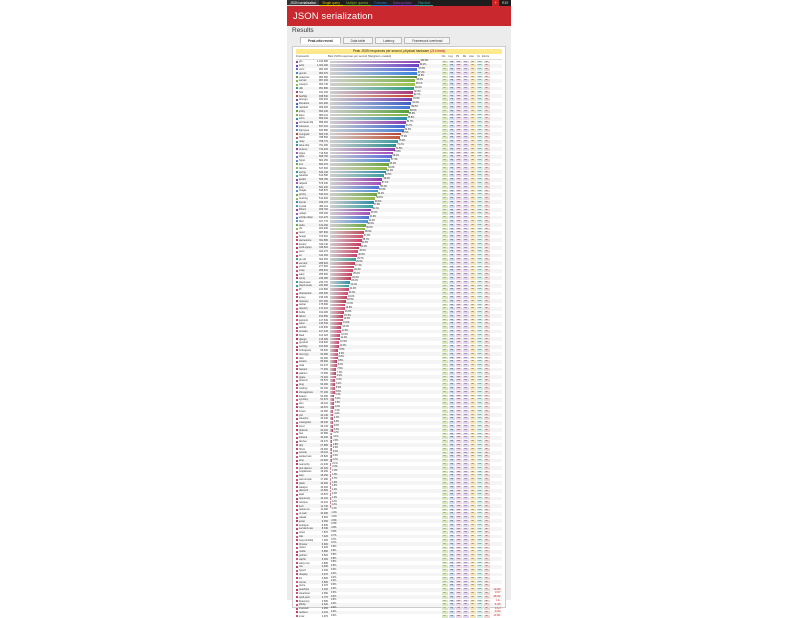 The image size is (800, 618). I want to click on table-row: lift 214,890 21.2% Plt Lng Fwk Srv Db Orm IA, so click(399, 290).